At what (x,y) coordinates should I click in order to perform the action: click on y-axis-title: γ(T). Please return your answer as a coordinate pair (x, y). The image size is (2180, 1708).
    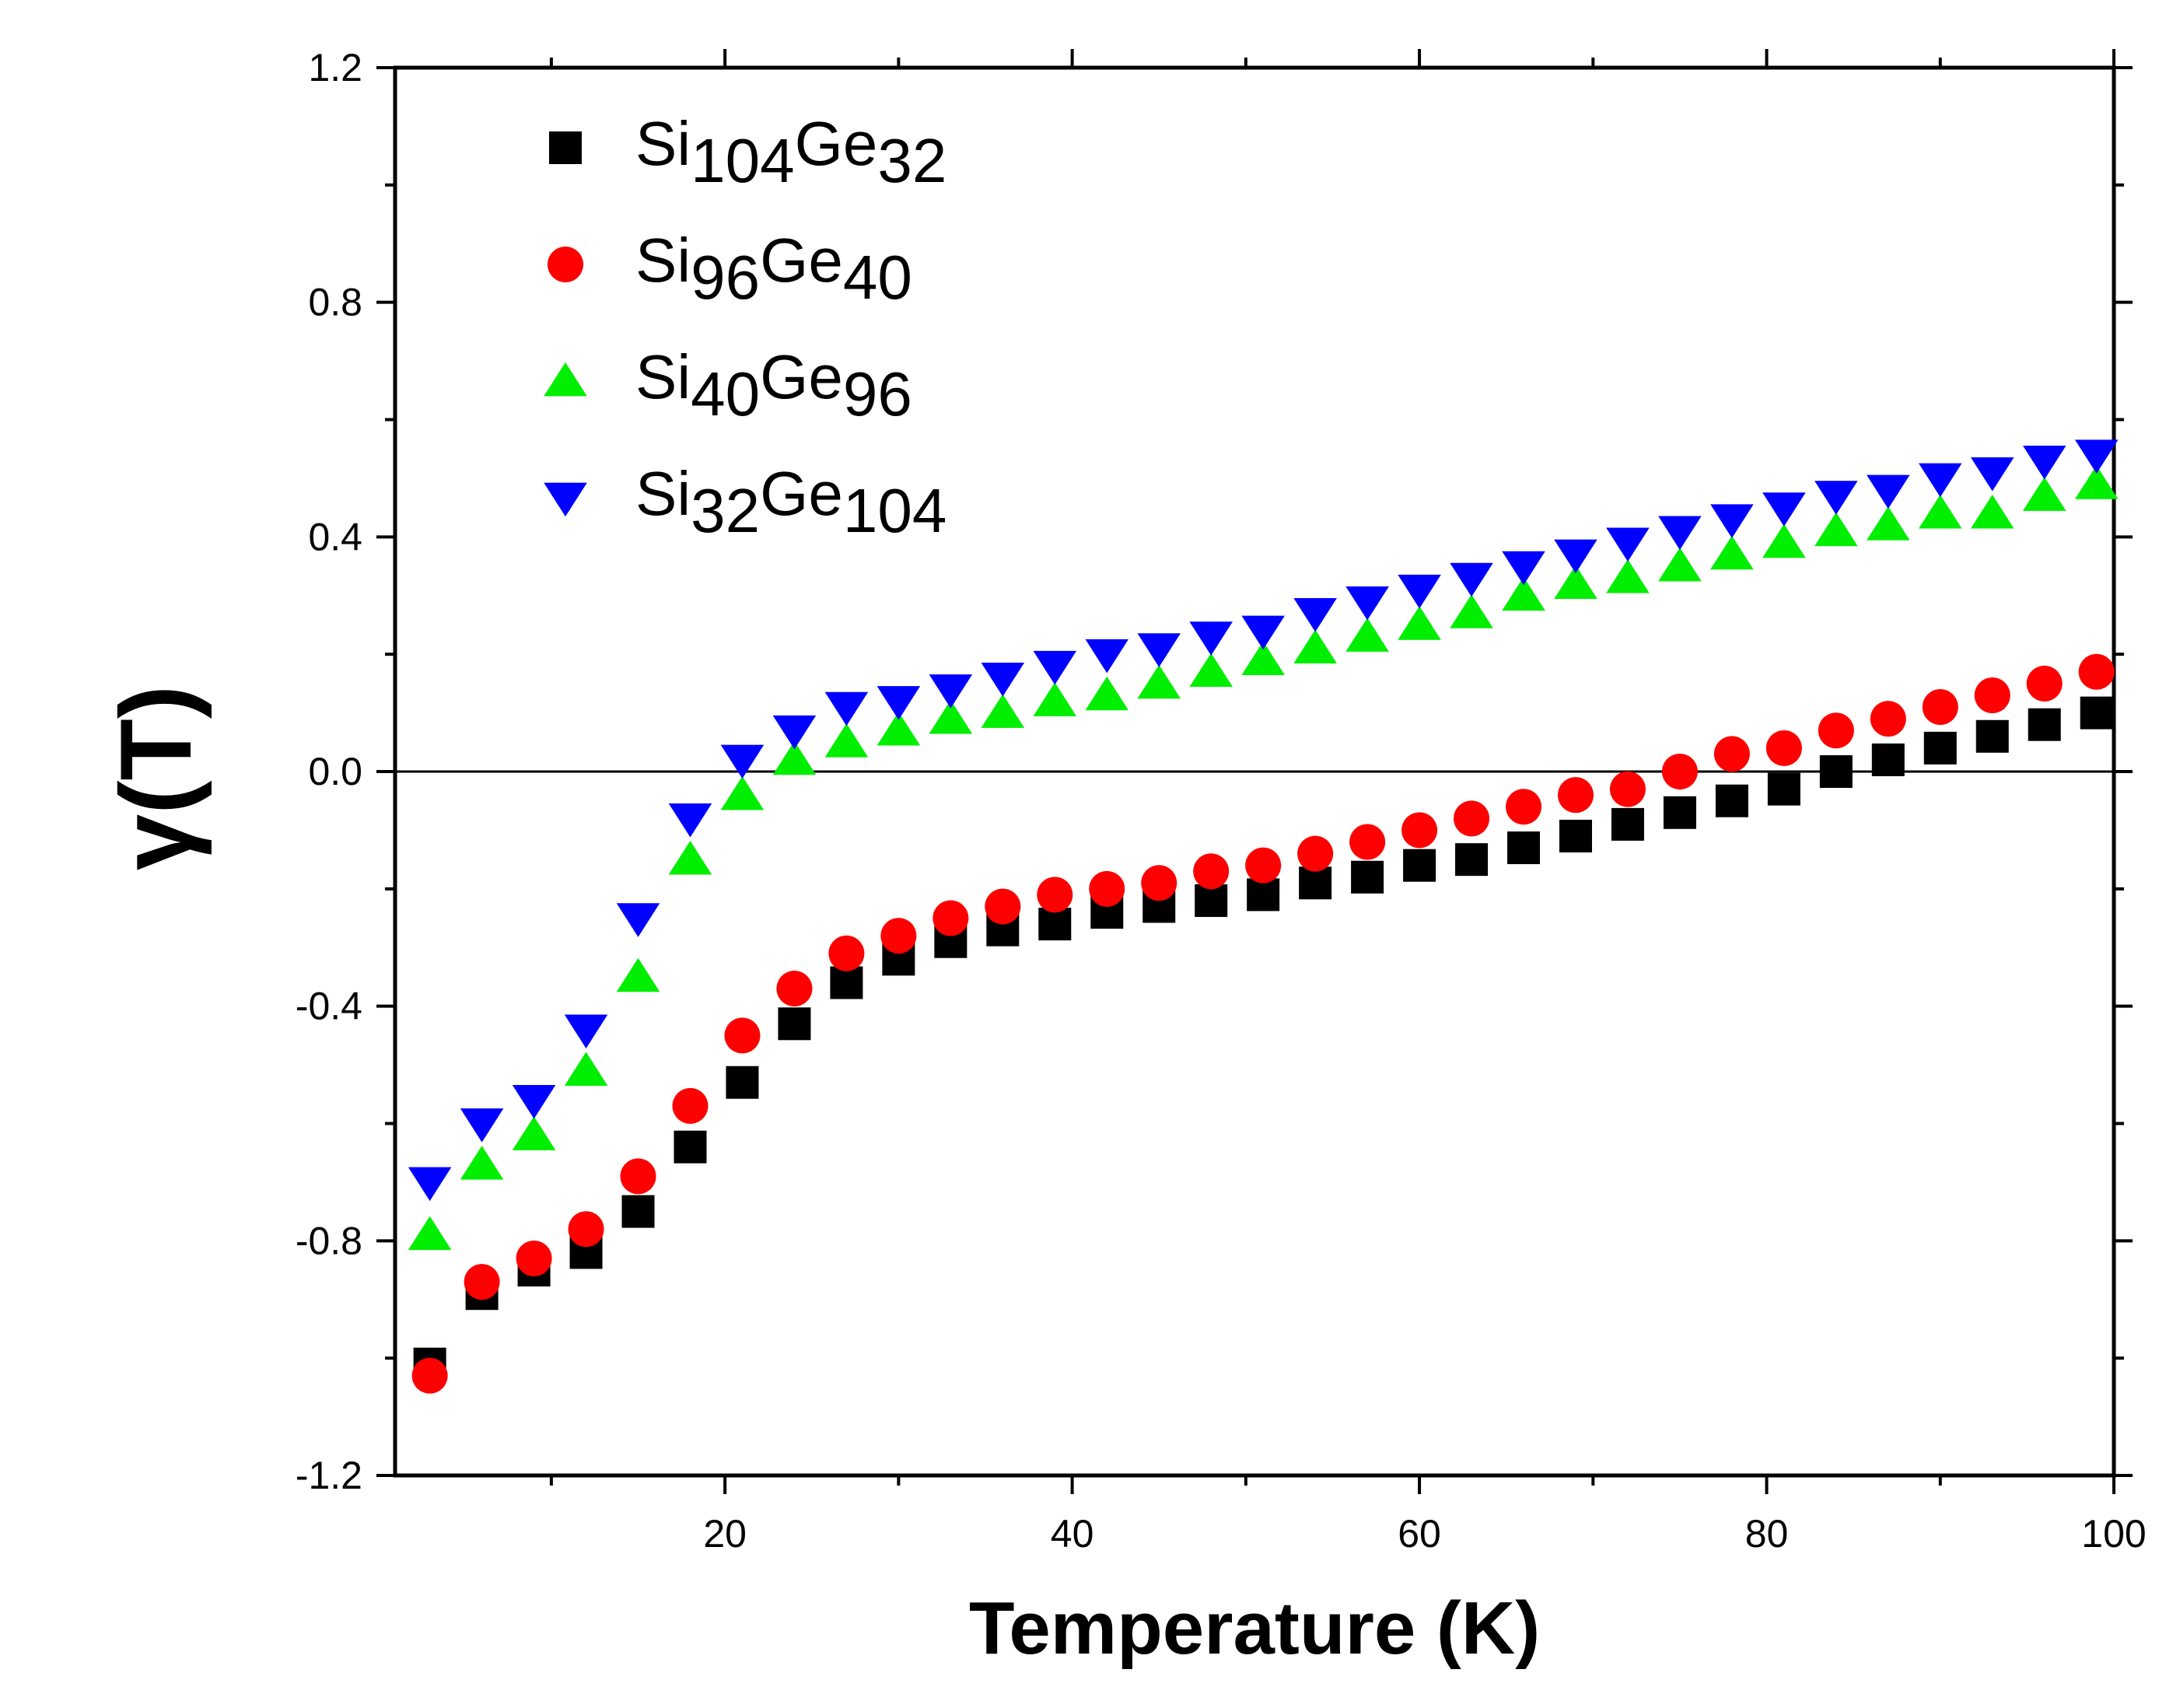
    Looking at the image, I should click on (155, 778).